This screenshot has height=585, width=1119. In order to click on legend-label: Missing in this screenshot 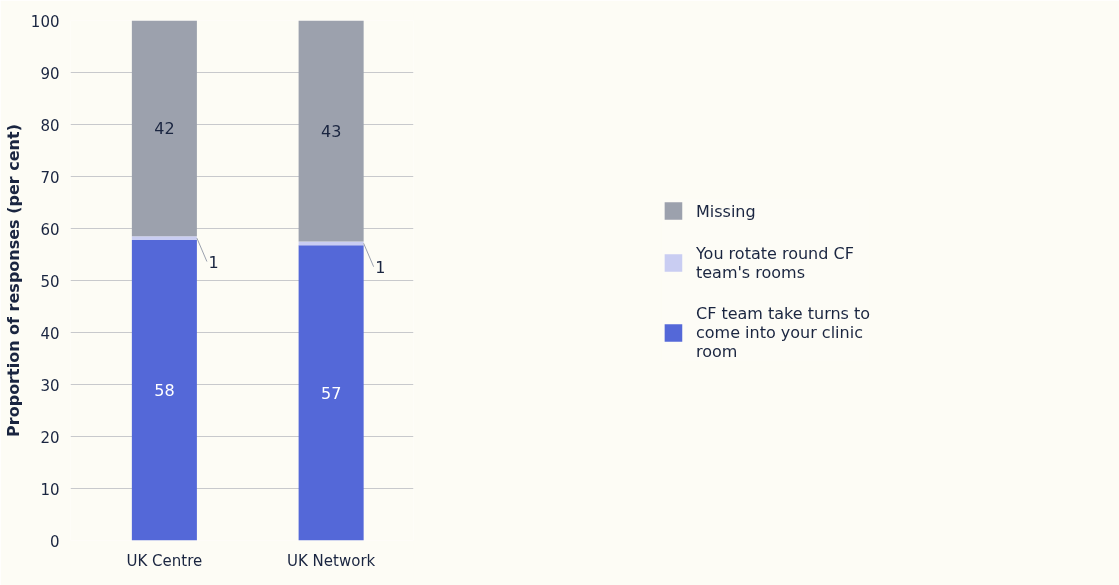, I will do `click(725, 210)`.